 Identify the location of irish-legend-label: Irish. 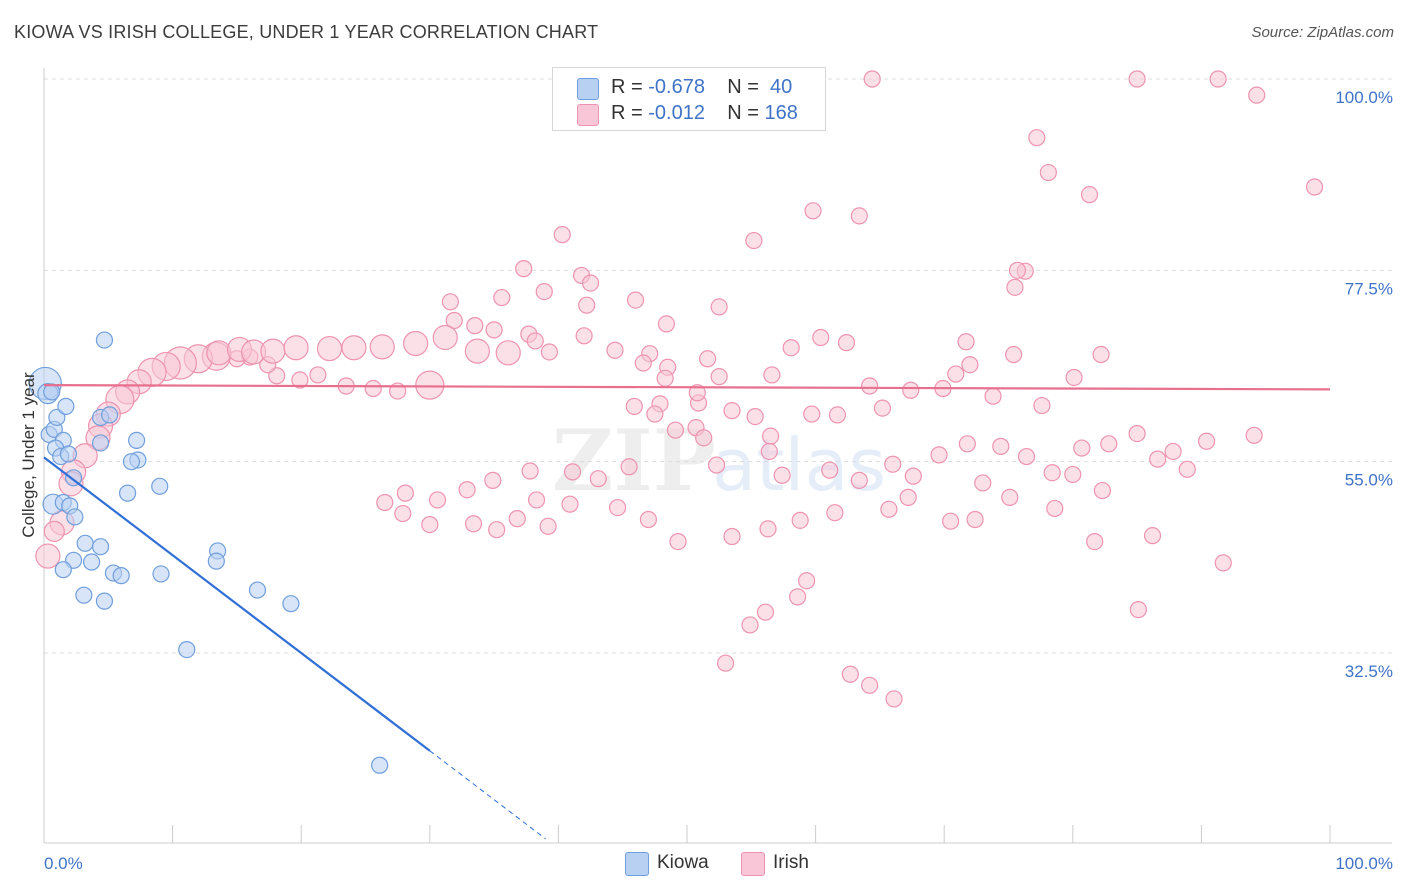
(791, 862).